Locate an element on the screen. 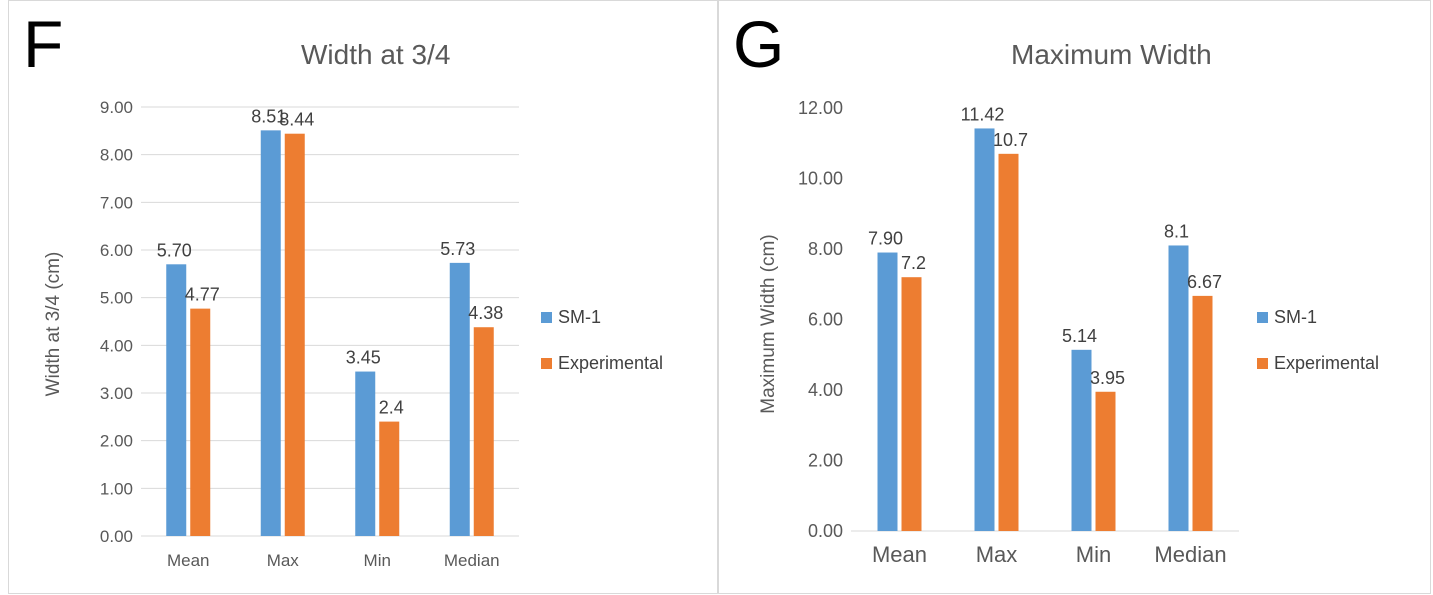 This screenshot has width=1433, height=595. data-label: 8.1 is located at coordinates (1176, 231).